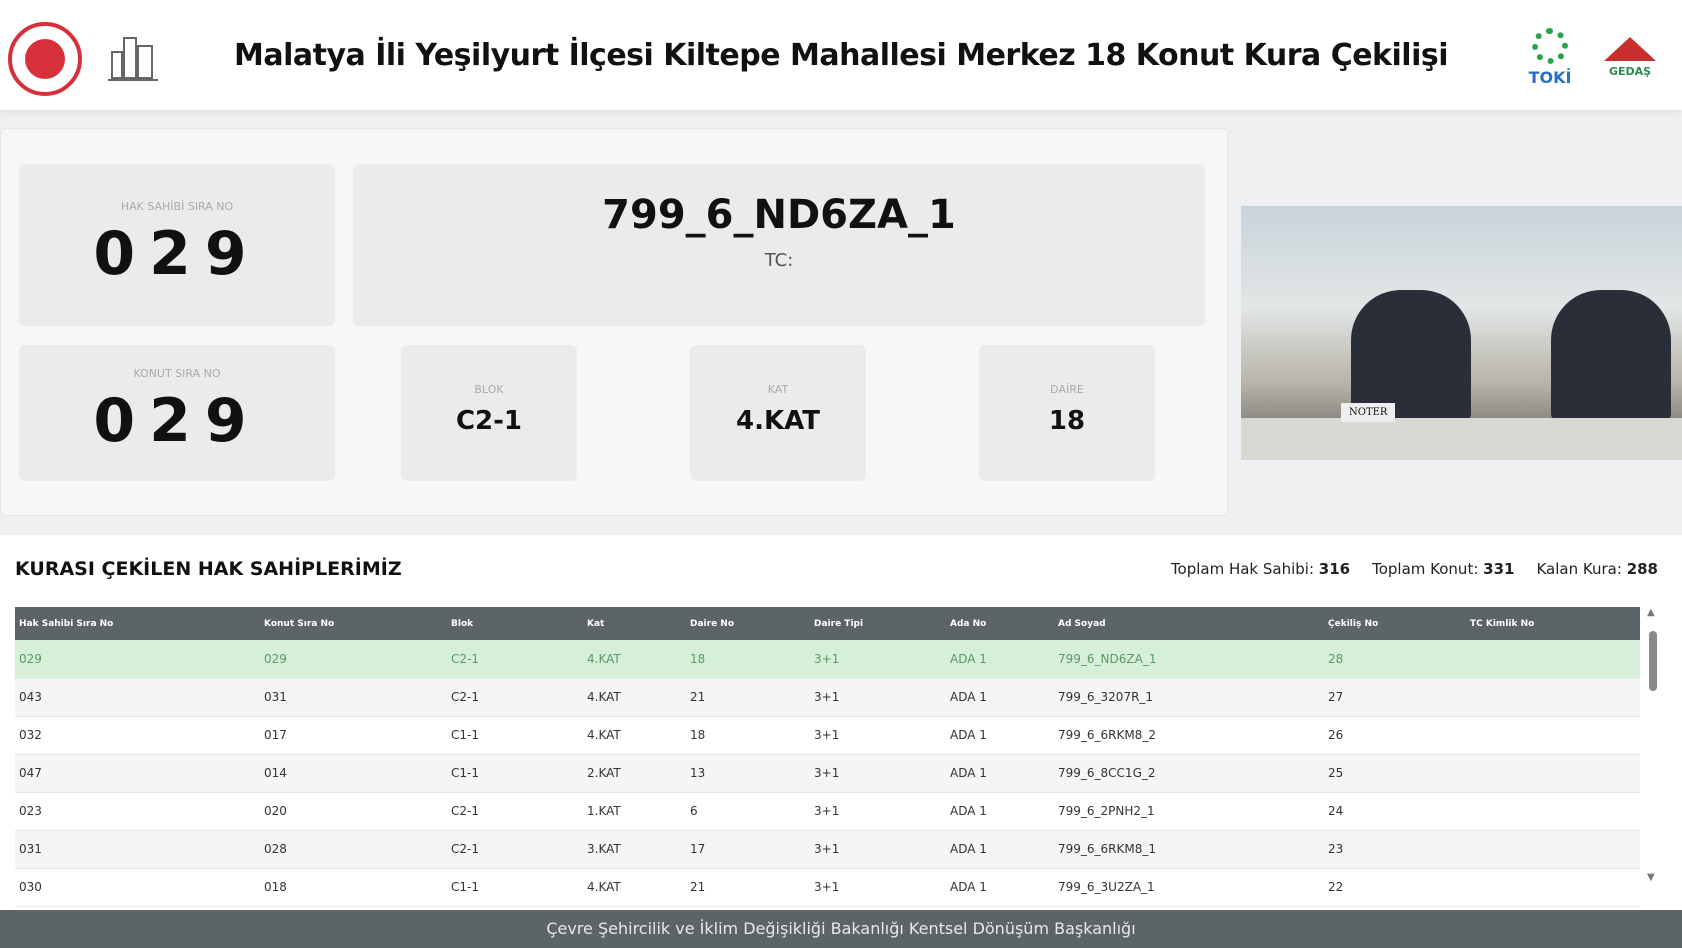 The image size is (1682, 948). I want to click on table-cell: 030, so click(137, 887).